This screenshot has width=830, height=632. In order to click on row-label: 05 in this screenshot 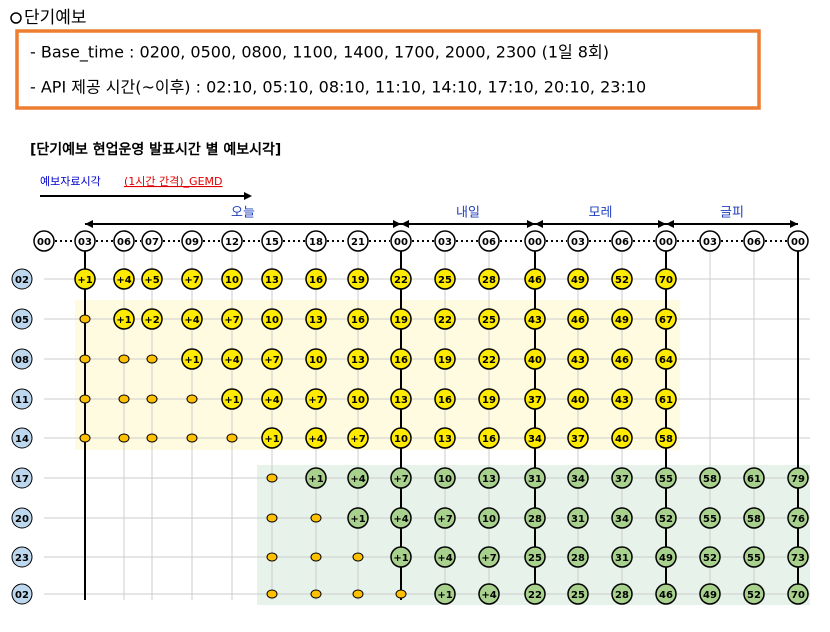, I will do `click(22, 320)`.